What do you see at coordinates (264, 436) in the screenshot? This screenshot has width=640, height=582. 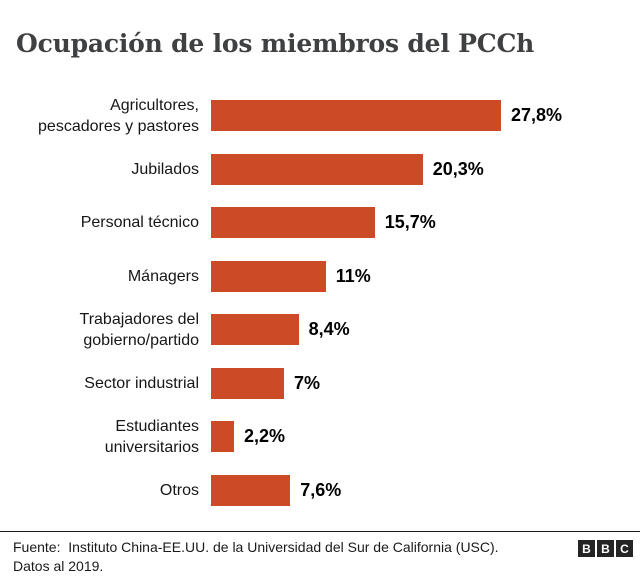 I see `value-label: 2,2%` at bounding box center [264, 436].